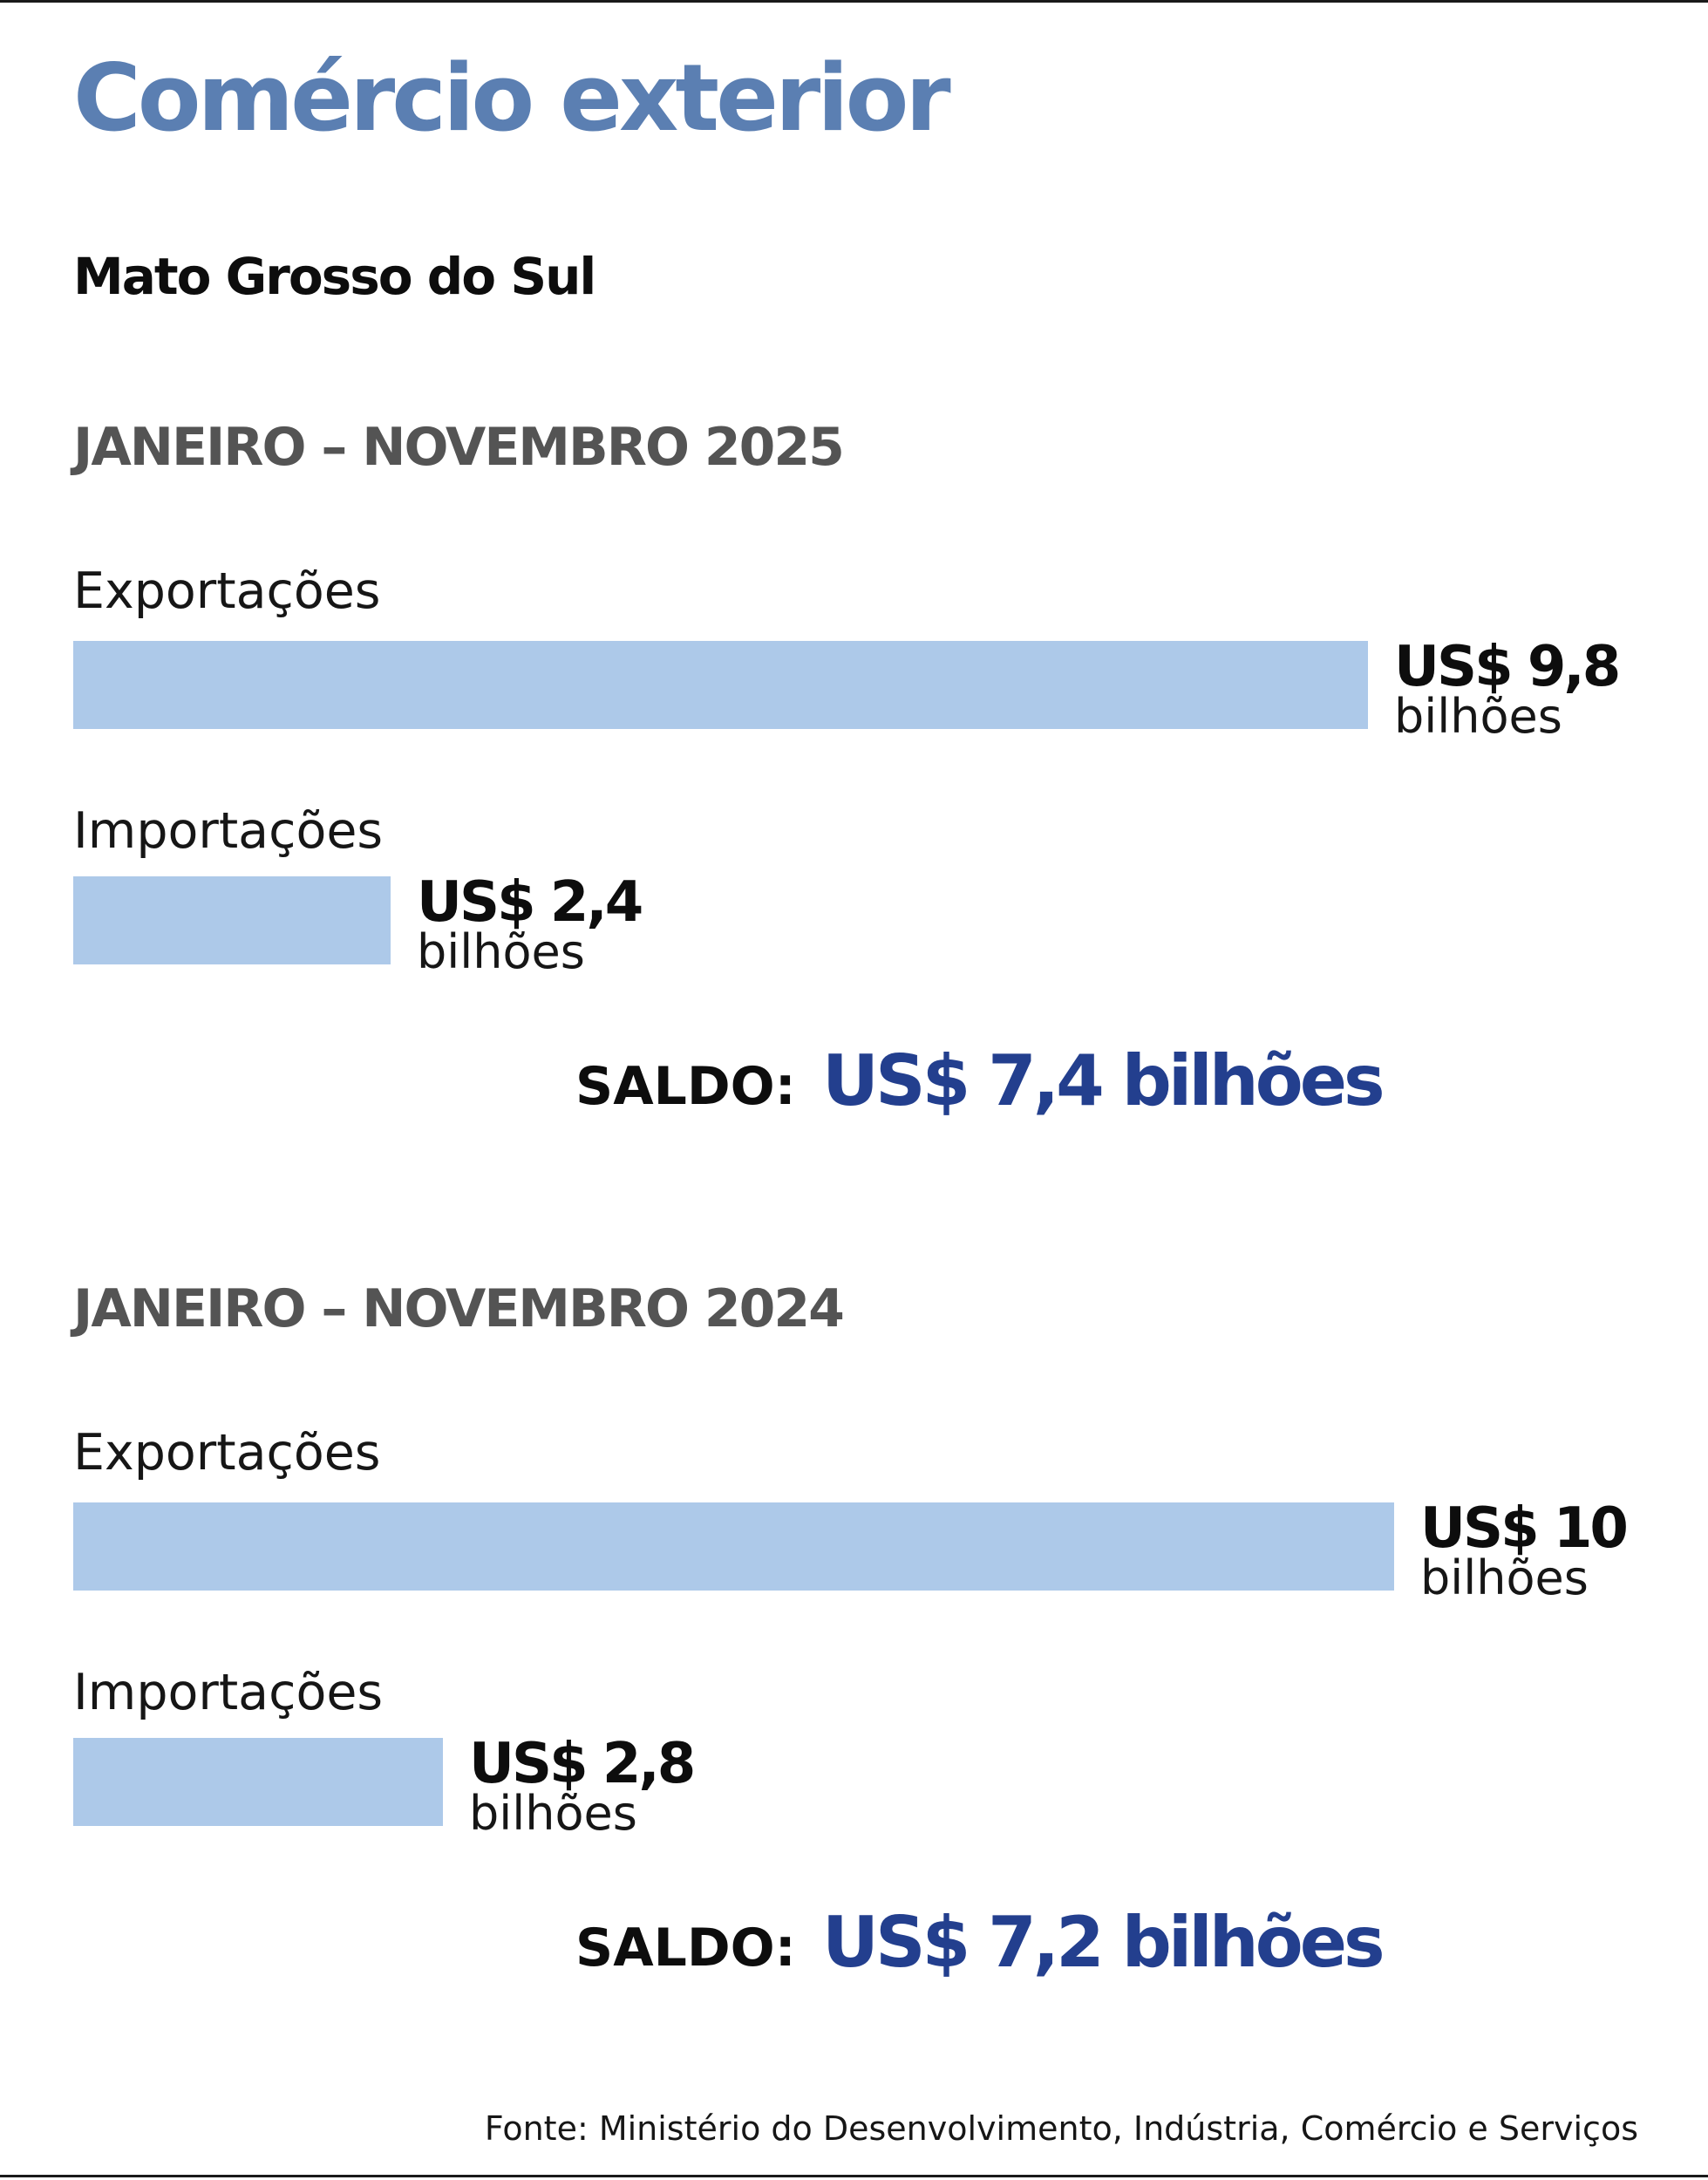 The height and width of the screenshot is (2180, 1708). Describe the element at coordinates (530, 903) in the screenshot. I see `value-amount: US$ 2,4` at that location.